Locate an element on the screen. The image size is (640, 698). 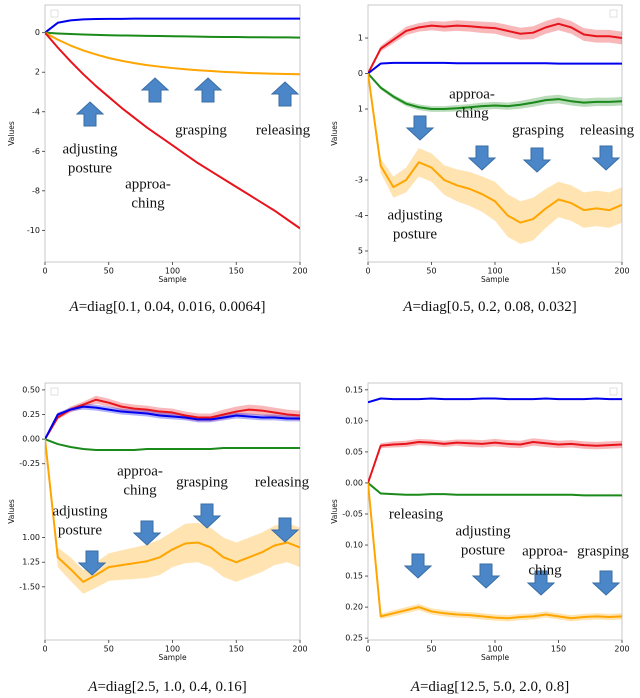
caption-text: =diag[12.5, 5.0, 2.0, 0.8] is located at coordinates (494, 687).